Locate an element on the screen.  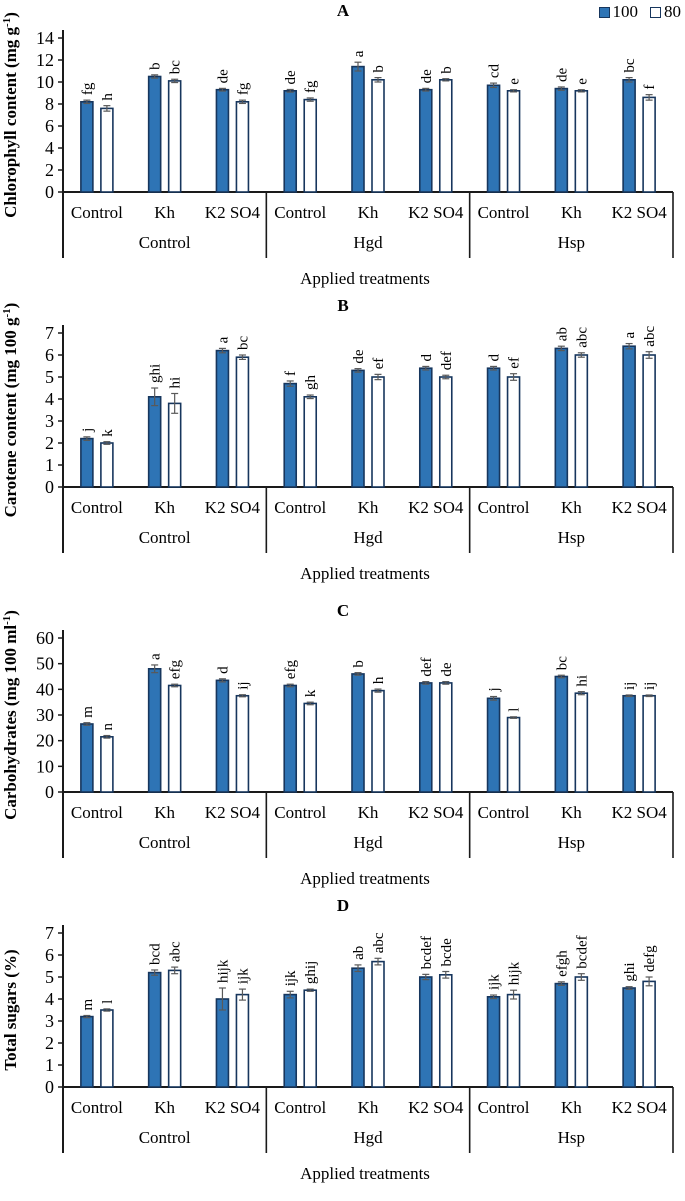
group-label: Hsp is located at coordinates (571, 842).